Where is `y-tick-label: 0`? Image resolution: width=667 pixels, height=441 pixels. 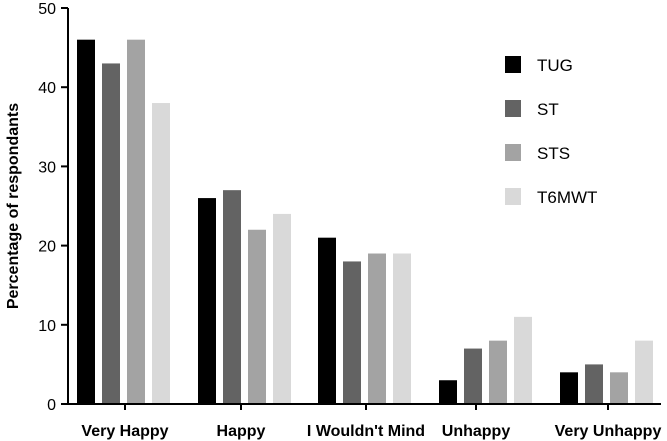 y-tick-label: 0 is located at coordinates (51, 405).